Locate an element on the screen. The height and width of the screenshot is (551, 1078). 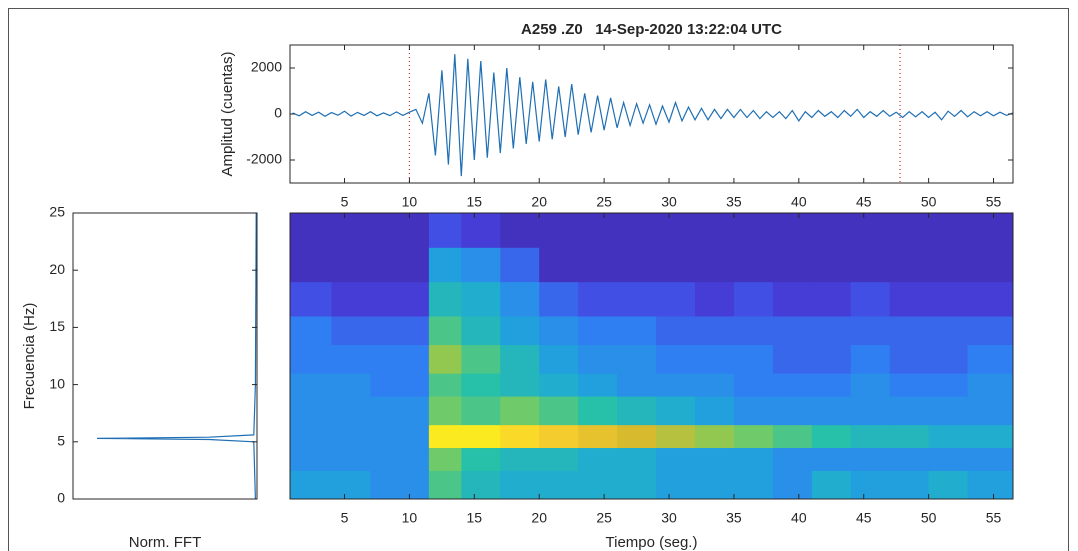
x-tick-label: 25 is located at coordinates (604, 202).